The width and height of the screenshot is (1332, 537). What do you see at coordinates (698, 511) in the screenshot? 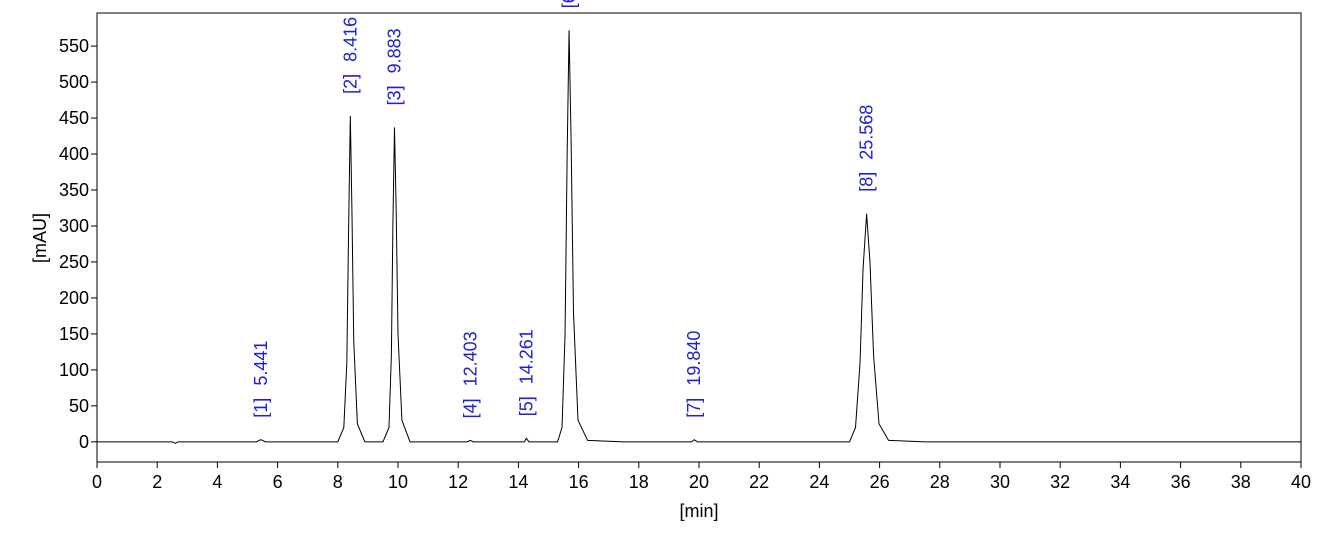
I see `x-axis-label: [min]` at bounding box center [698, 511].